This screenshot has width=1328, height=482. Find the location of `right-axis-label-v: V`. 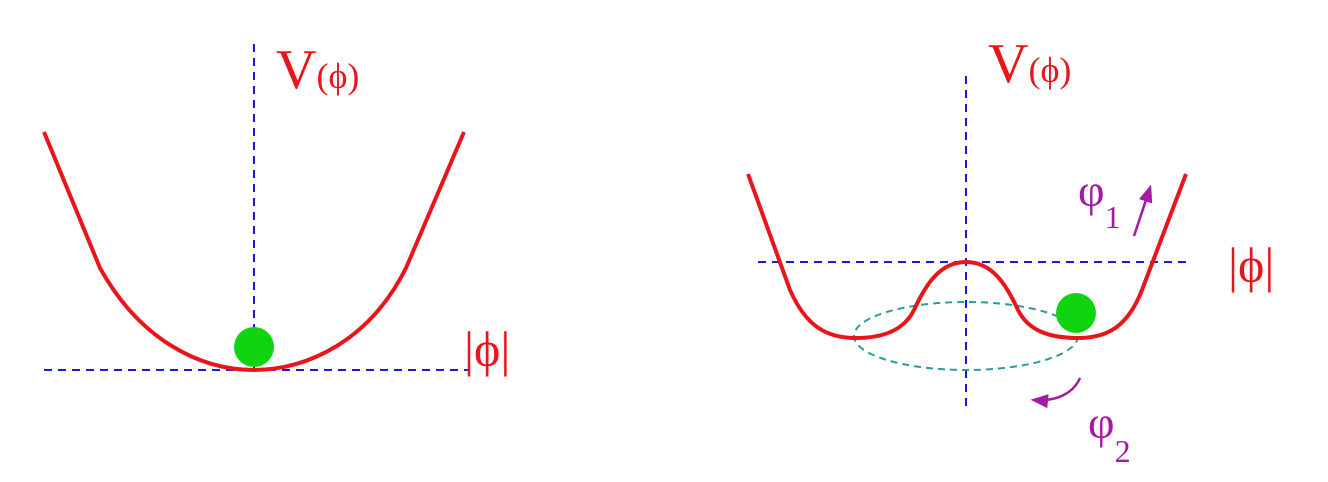

right-axis-label-v: V is located at coordinates (1008, 64).